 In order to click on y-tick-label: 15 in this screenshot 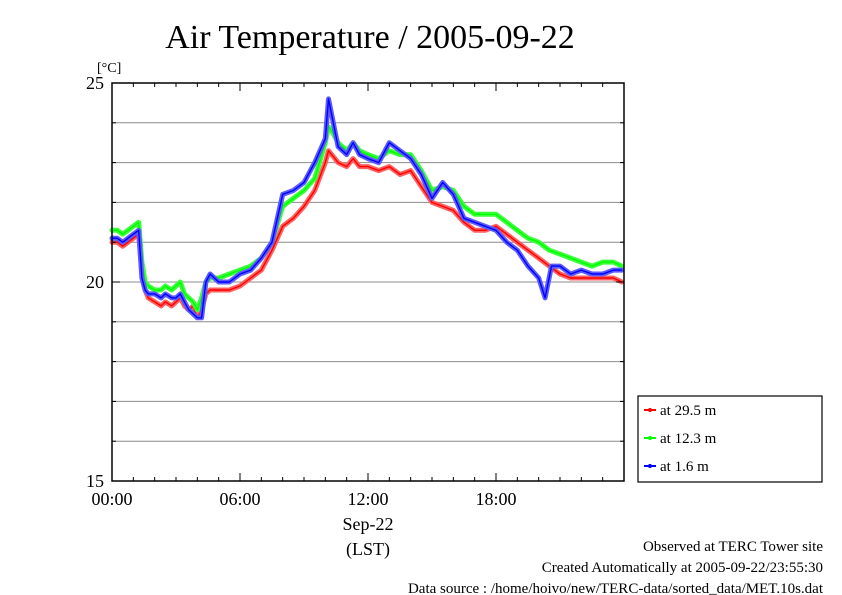, I will do `click(95, 481)`.